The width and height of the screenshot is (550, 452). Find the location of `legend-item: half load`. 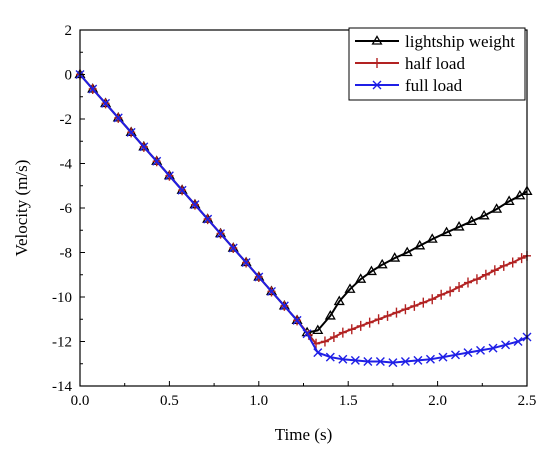

legend-item: half load is located at coordinates (410, 63).